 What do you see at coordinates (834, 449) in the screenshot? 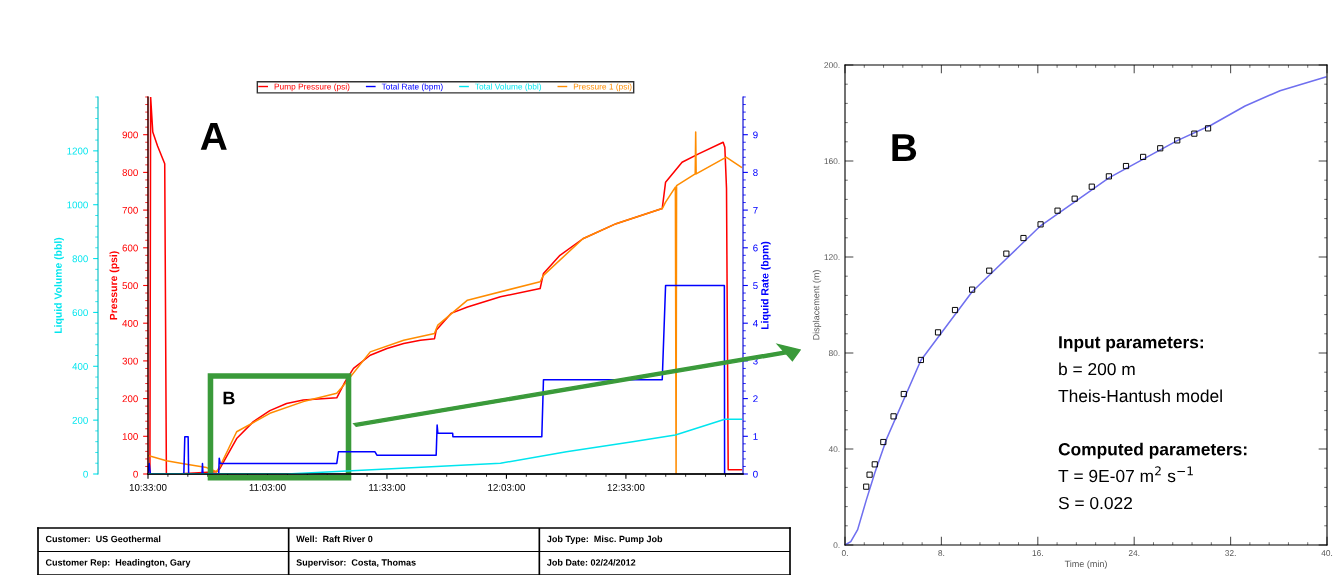
I see `y-tick-label: 40.` at bounding box center [834, 449].